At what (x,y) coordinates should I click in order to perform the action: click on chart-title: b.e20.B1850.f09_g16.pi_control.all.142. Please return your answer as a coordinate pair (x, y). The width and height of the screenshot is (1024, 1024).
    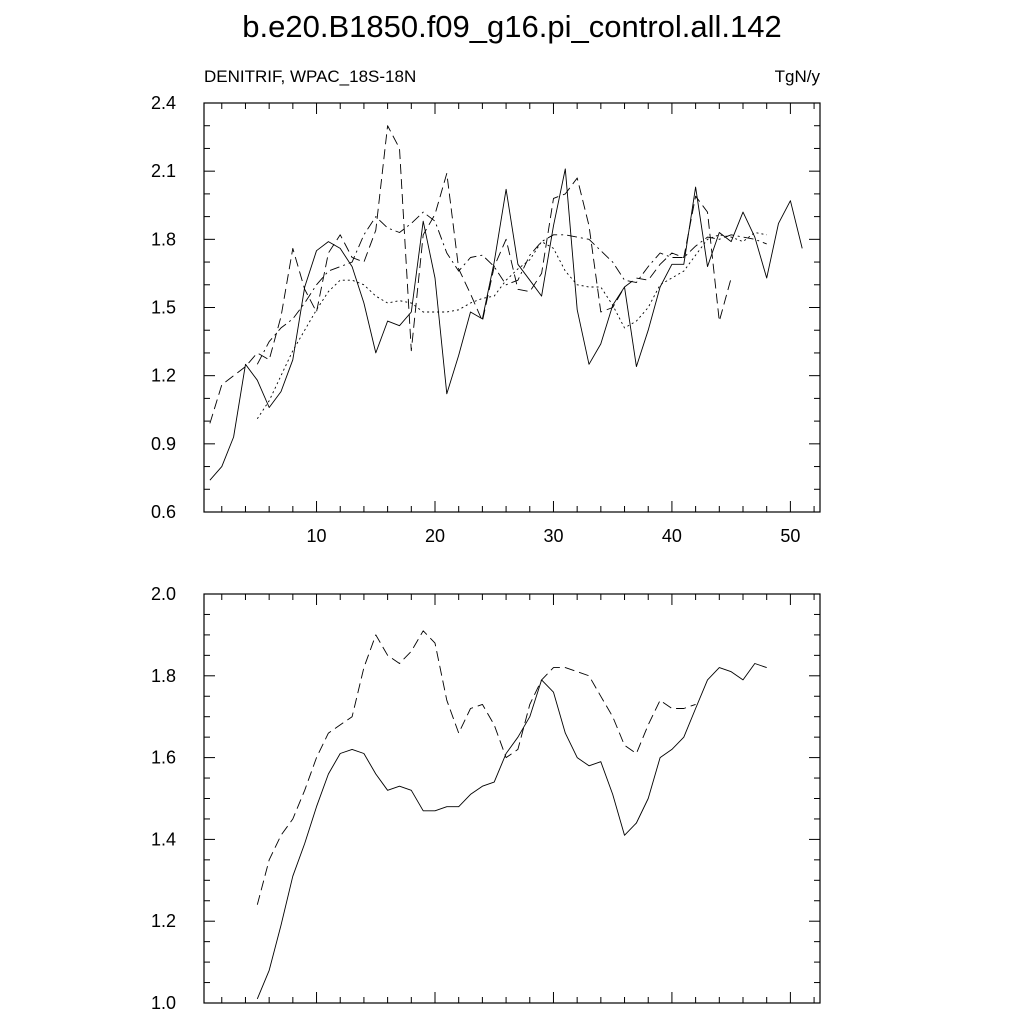
    Looking at the image, I should click on (512, 26).